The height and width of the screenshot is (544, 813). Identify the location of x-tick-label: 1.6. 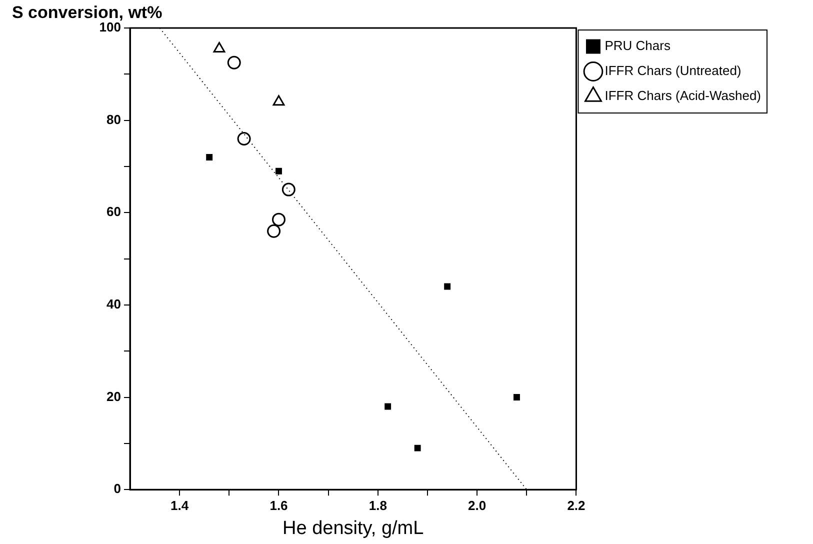
(279, 505).